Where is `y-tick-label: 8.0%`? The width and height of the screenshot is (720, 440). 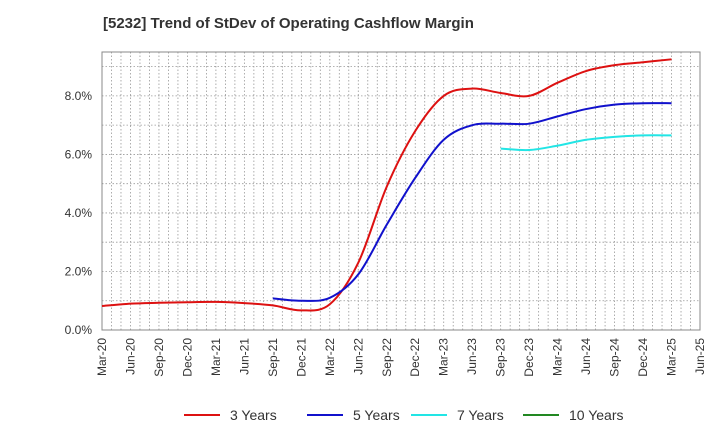
y-tick-label: 8.0% is located at coordinates (79, 96).